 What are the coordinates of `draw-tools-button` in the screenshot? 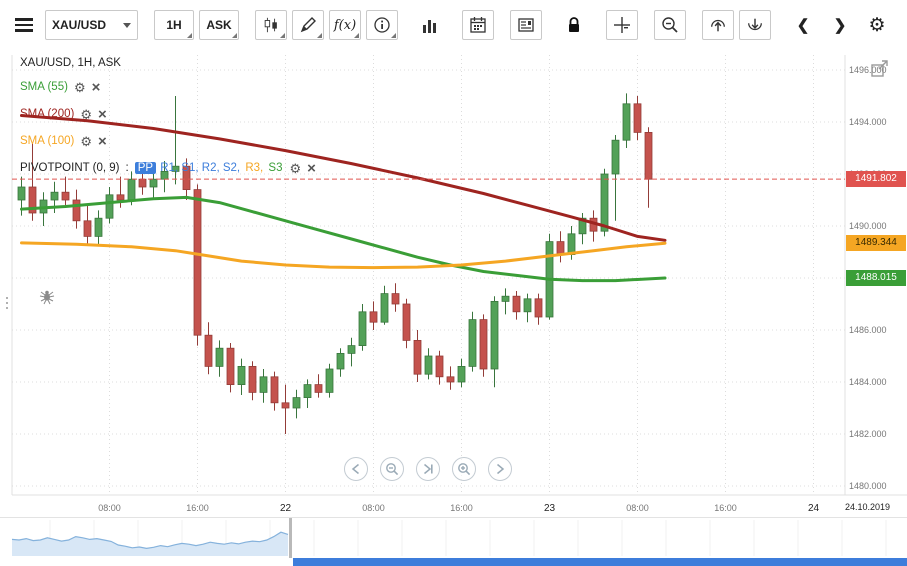 It's located at (308, 25).